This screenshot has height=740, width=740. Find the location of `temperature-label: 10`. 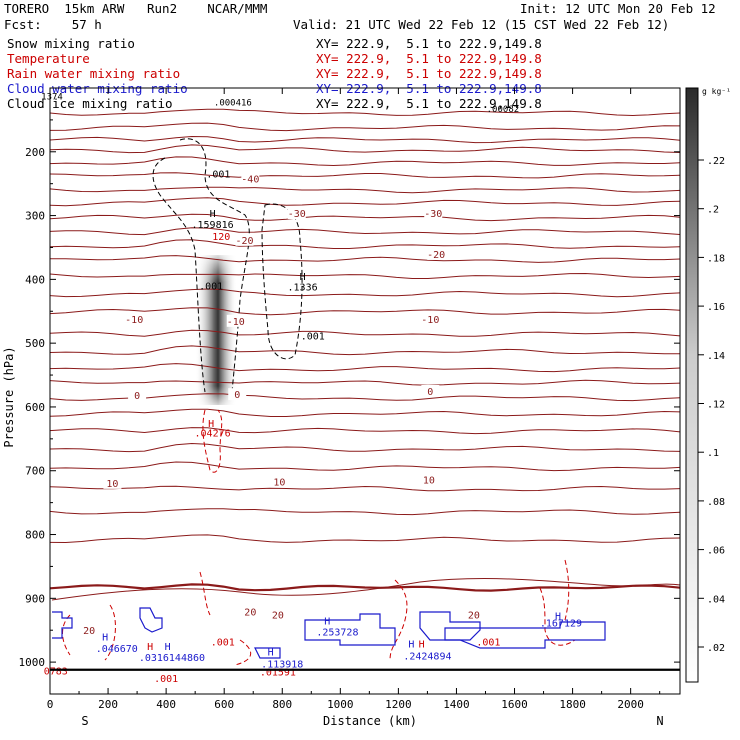

temperature-label: 10 is located at coordinates (112, 484).